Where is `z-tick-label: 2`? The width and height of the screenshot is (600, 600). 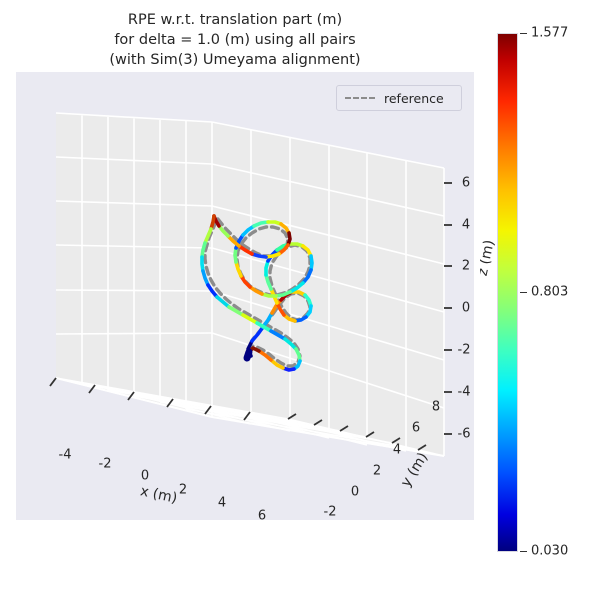 z-tick-label: 2 is located at coordinates (466, 266).